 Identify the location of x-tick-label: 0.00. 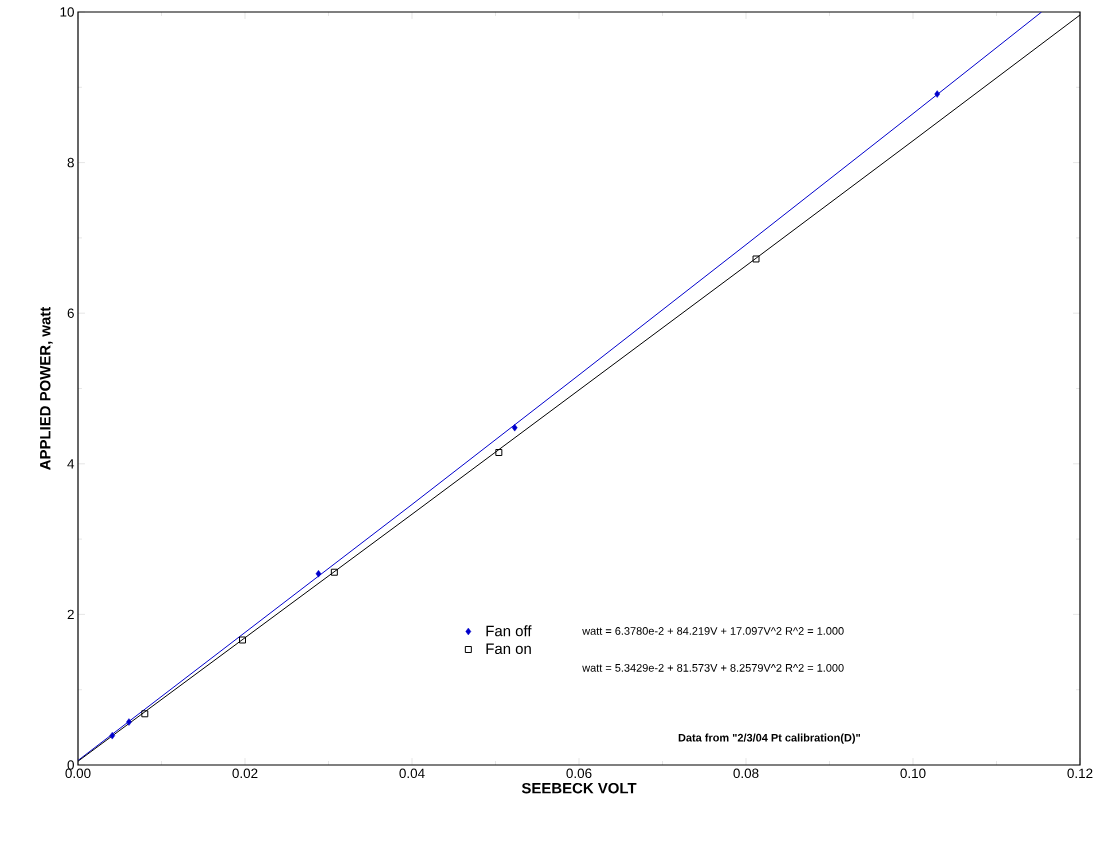
(78, 773).